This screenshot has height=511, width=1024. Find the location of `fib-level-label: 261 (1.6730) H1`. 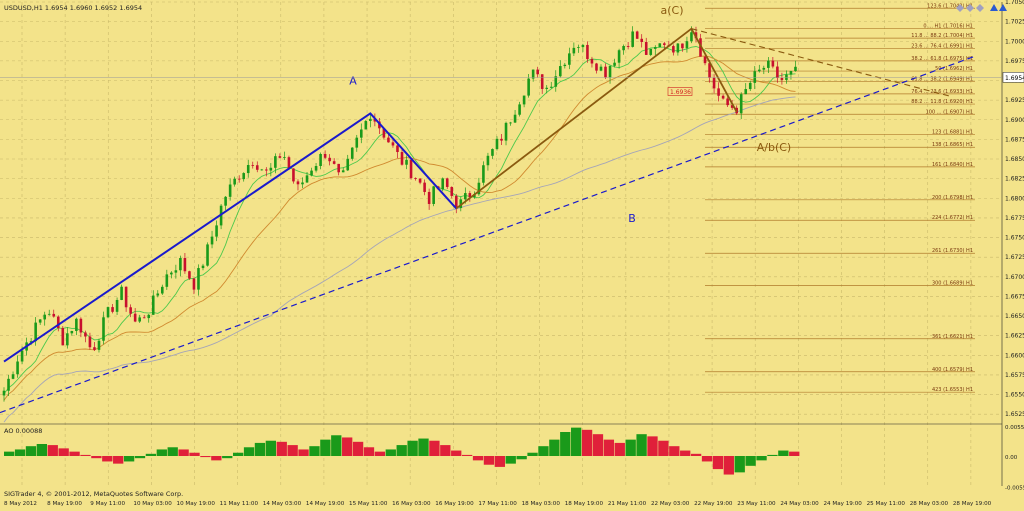

fib-level-label: 261 (1.6730) H1 is located at coordinates (952, 251).